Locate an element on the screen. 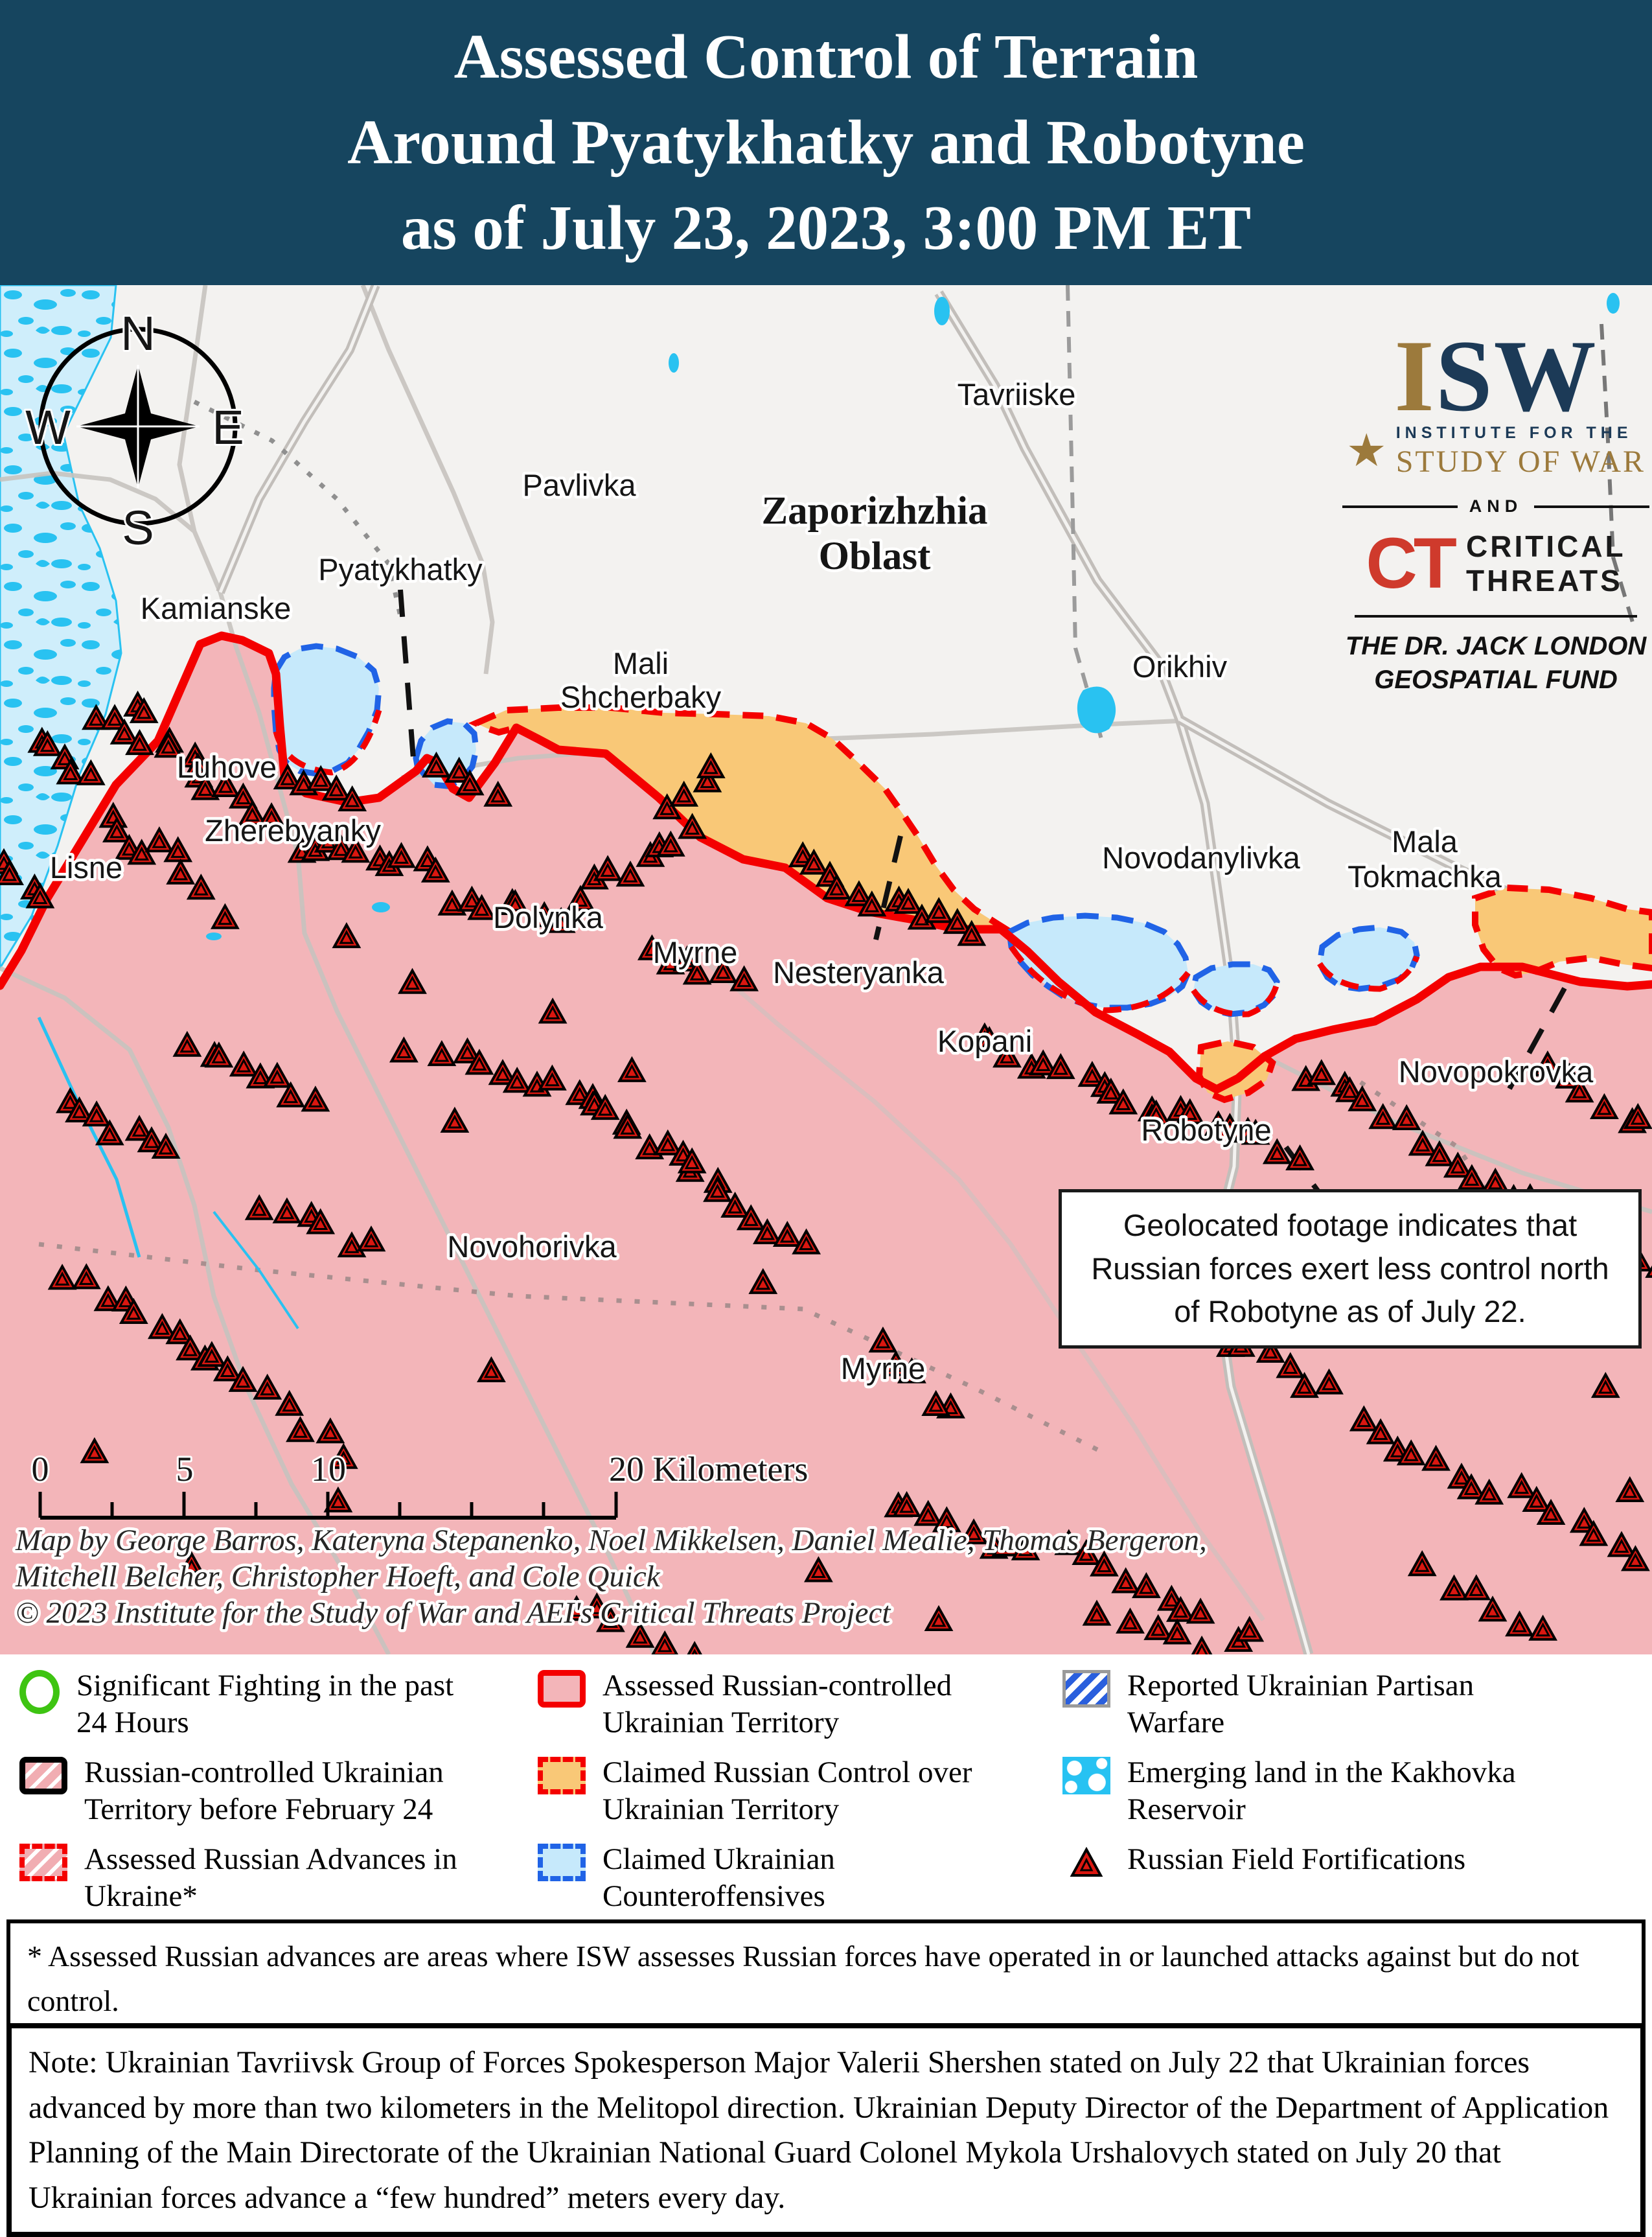 Image resolution: width=1652 pixels, height=2237 pixels. partisan-warfare-icon is located at coordinates (1086, 1689).